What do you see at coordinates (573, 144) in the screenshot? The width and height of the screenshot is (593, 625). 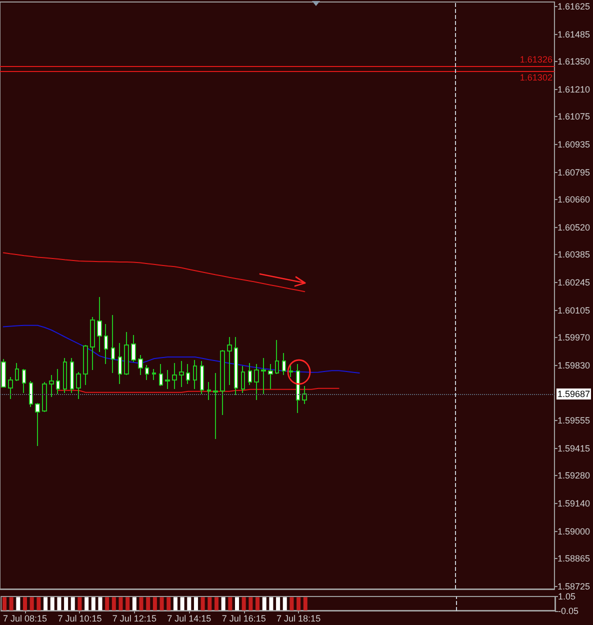 I see `y-tick-label: 1.60935` at bounding box center [573, 144].